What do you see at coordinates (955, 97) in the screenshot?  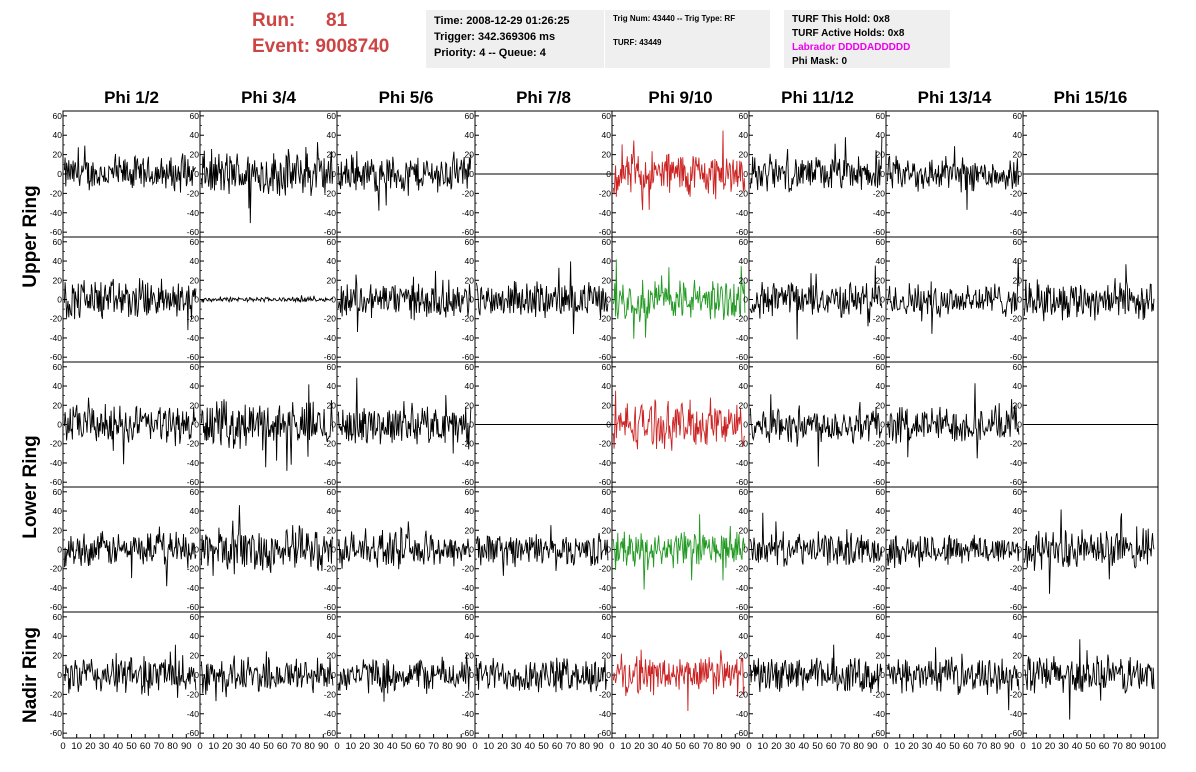 I see `column-header: Phi 13/14` at bounding box center [955, 97].